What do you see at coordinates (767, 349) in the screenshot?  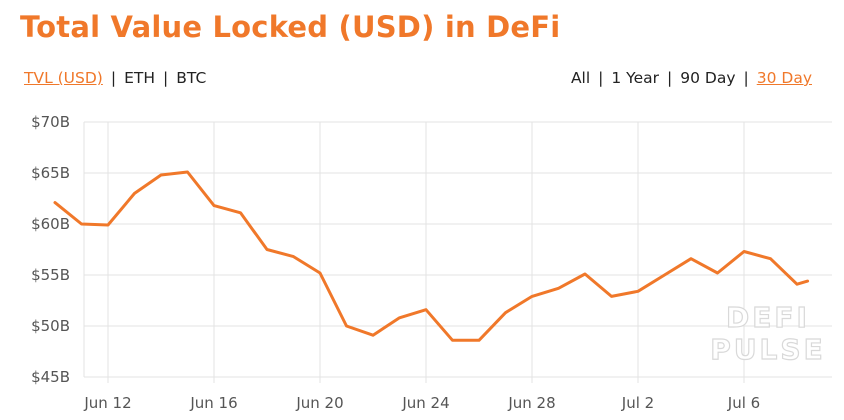 I see `watermark-line-2: PULSE` at bounding box center [767, 349].